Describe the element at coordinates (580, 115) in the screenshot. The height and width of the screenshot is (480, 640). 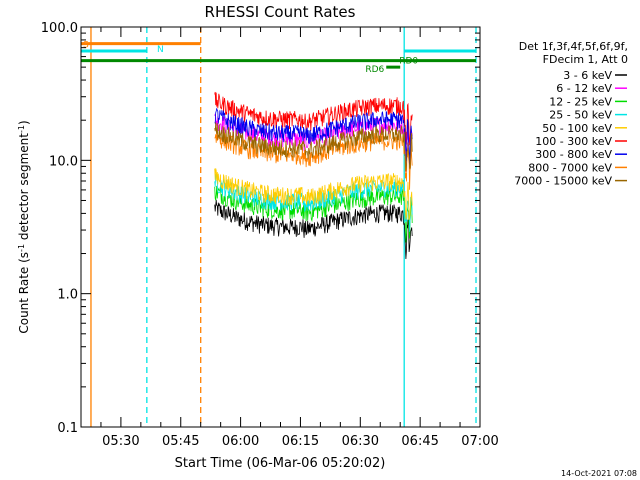
I see `legend-entry-label: 25 - 50 keV` at that location.